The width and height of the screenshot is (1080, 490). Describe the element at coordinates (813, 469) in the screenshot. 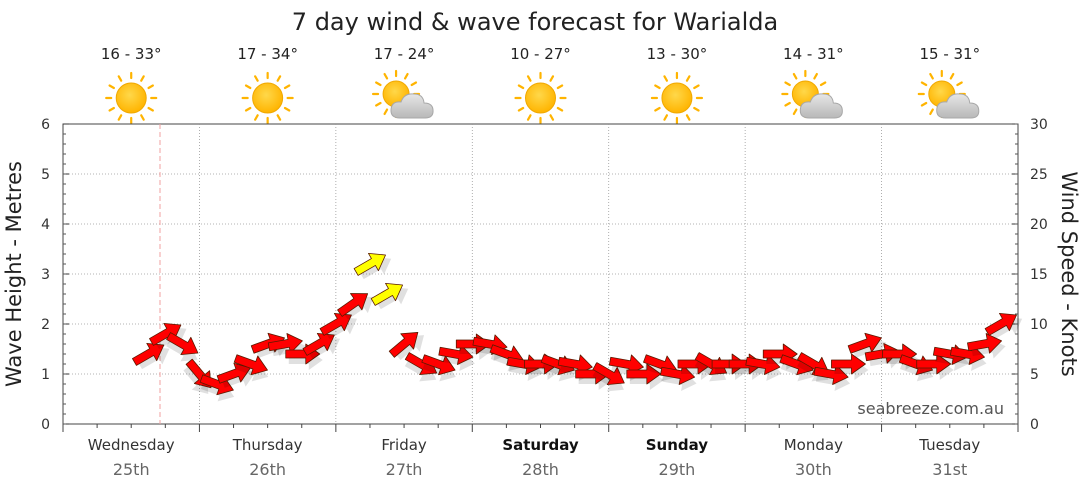

I see `day-date-label: 30th` at that location.